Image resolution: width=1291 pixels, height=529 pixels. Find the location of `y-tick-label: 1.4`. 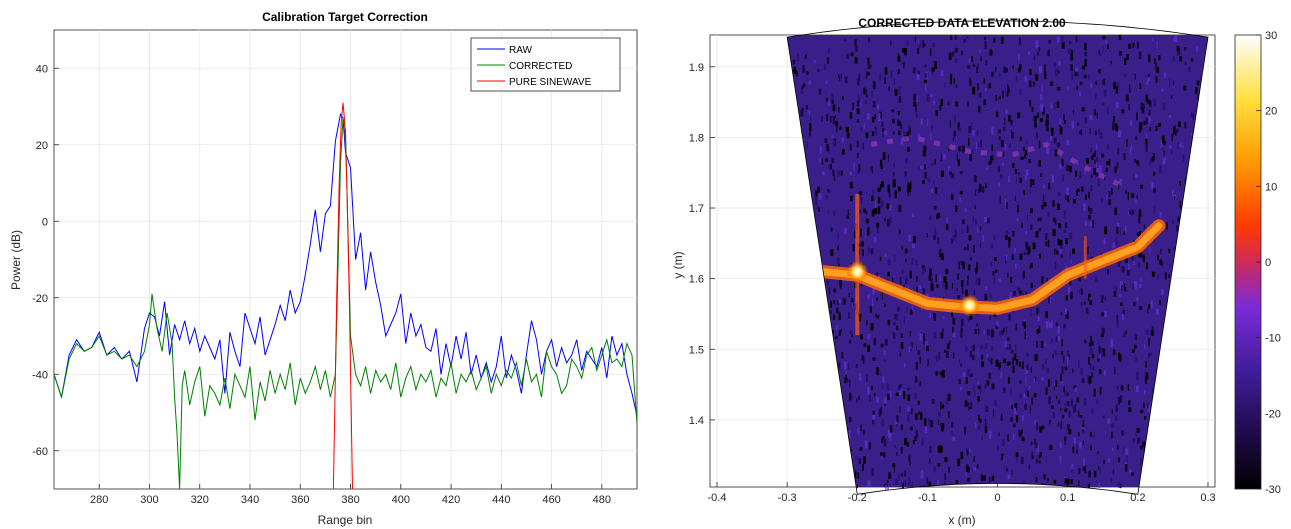

y-tick-label: 1.4 is located at coordinates (696, 421).